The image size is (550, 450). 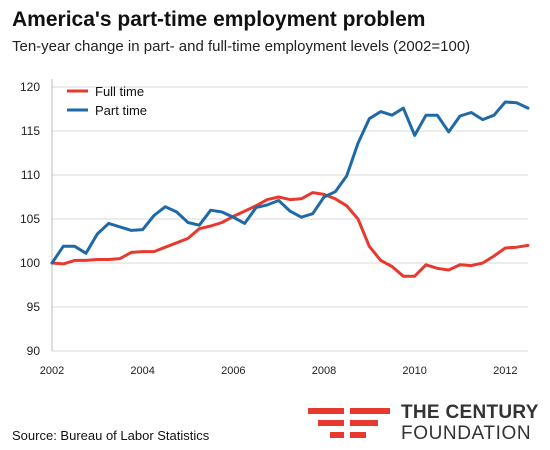 What do you see at coordinates (30, 87) in the screenshot?
I see `y-tick-label: 120` at bounding box center [30, 87].